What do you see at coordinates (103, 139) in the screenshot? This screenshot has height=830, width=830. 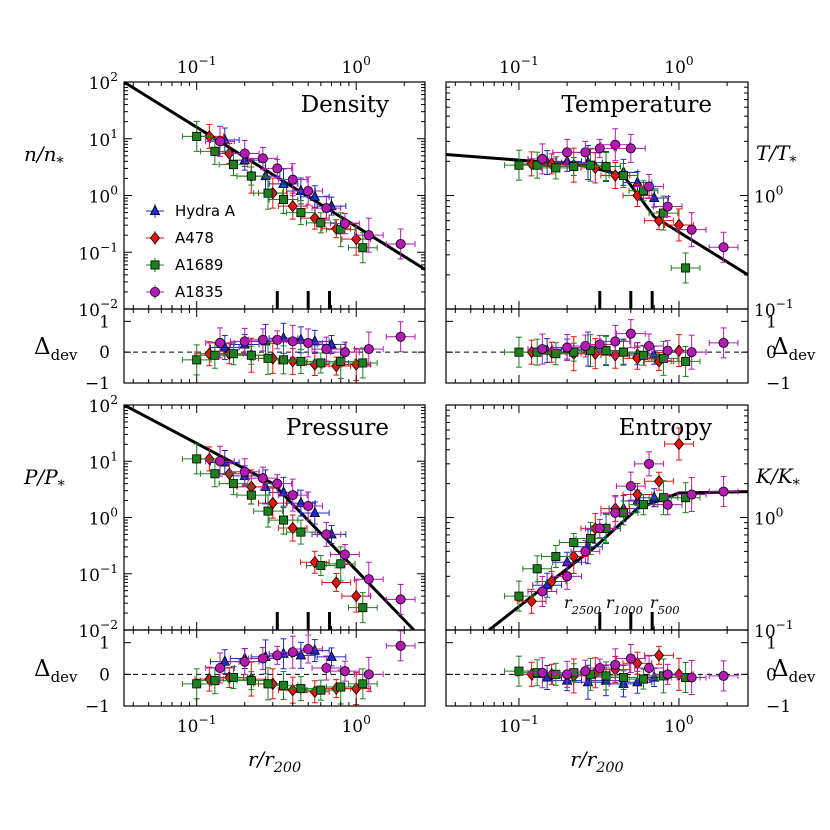 I see `y-tick-label: 10¹` at bounding box center [103, 139].